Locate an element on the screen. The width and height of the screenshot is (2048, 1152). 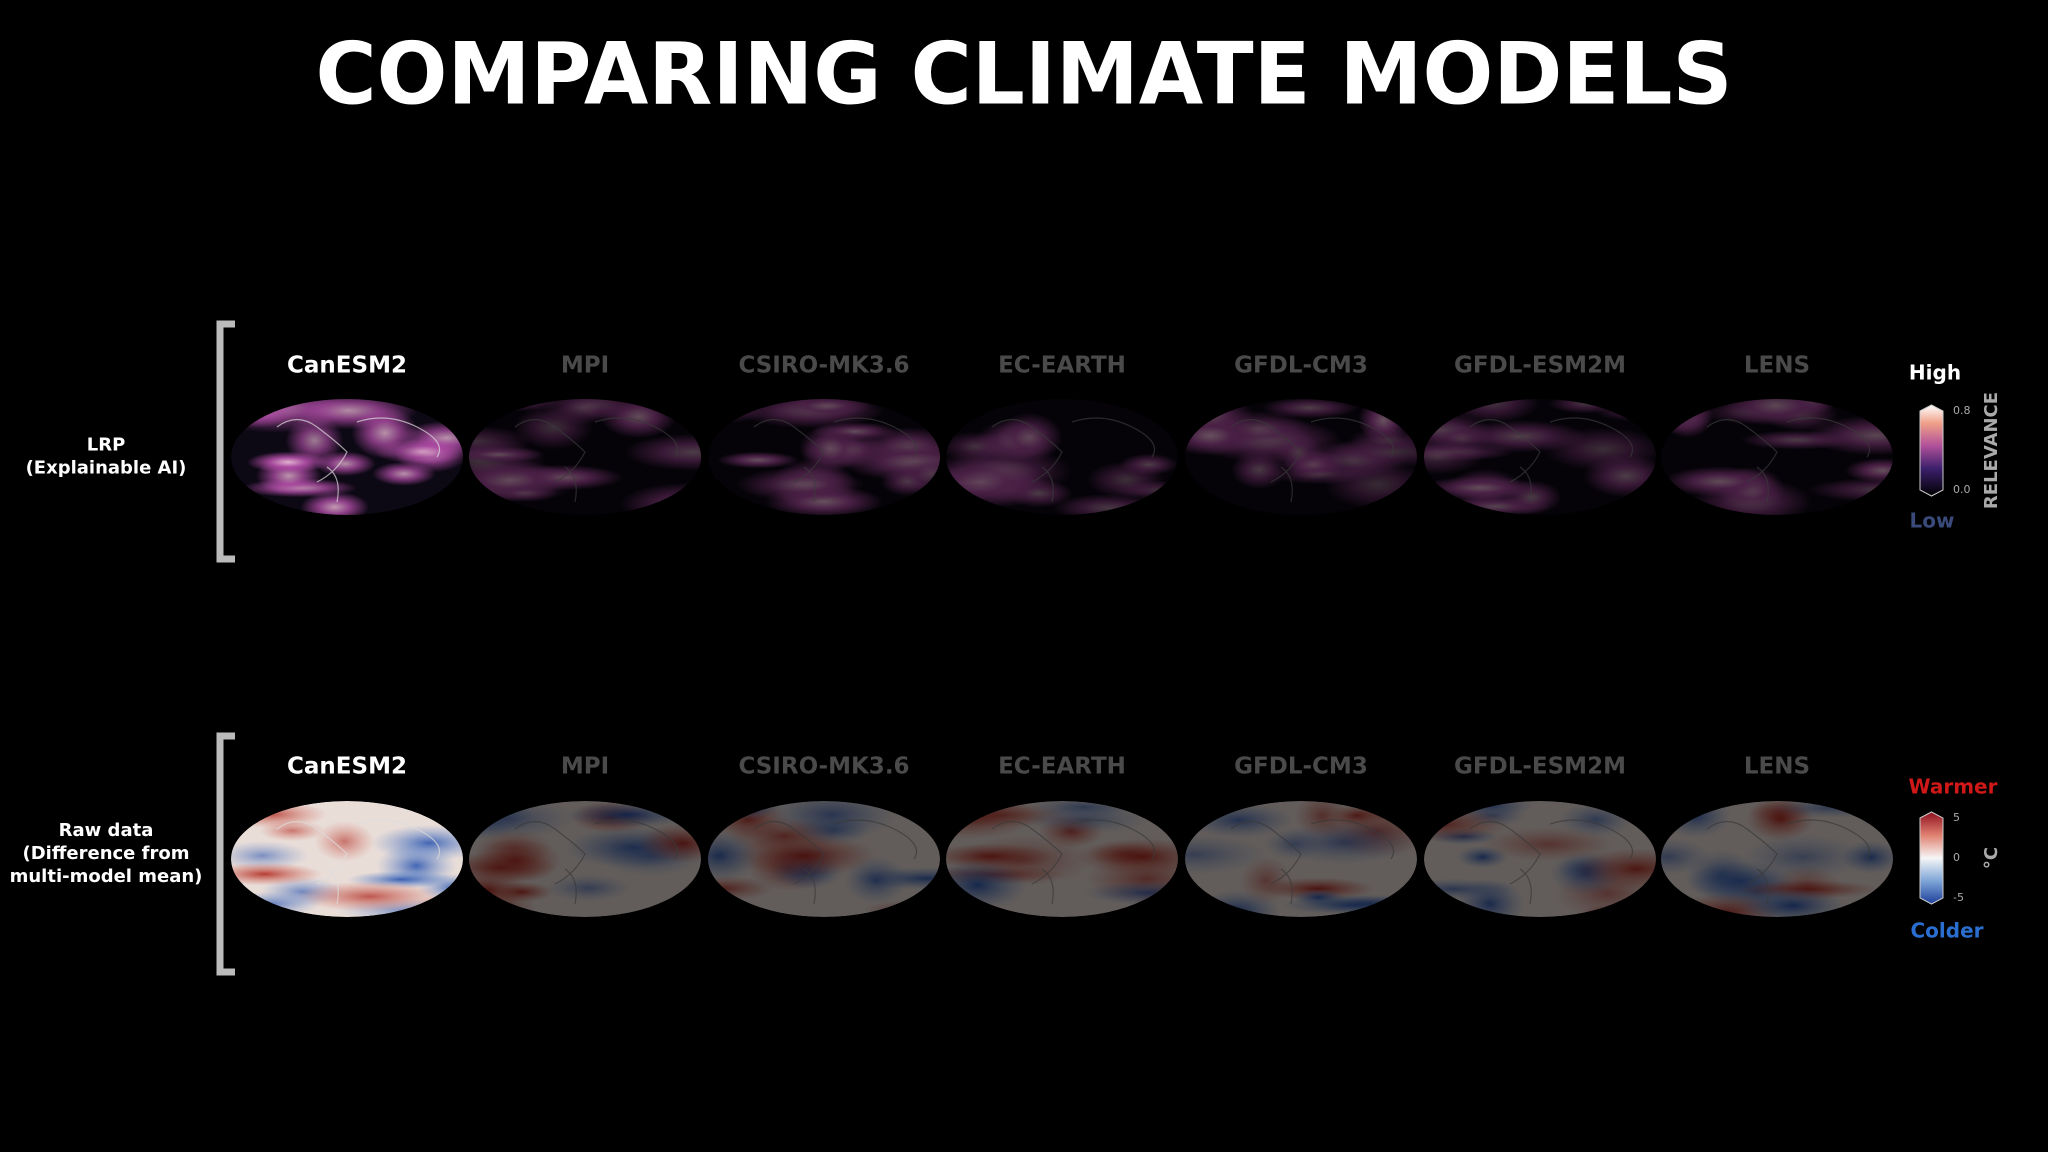
colorbar-axis-label: RELEVANCE is located at coordinates (1991, 450).